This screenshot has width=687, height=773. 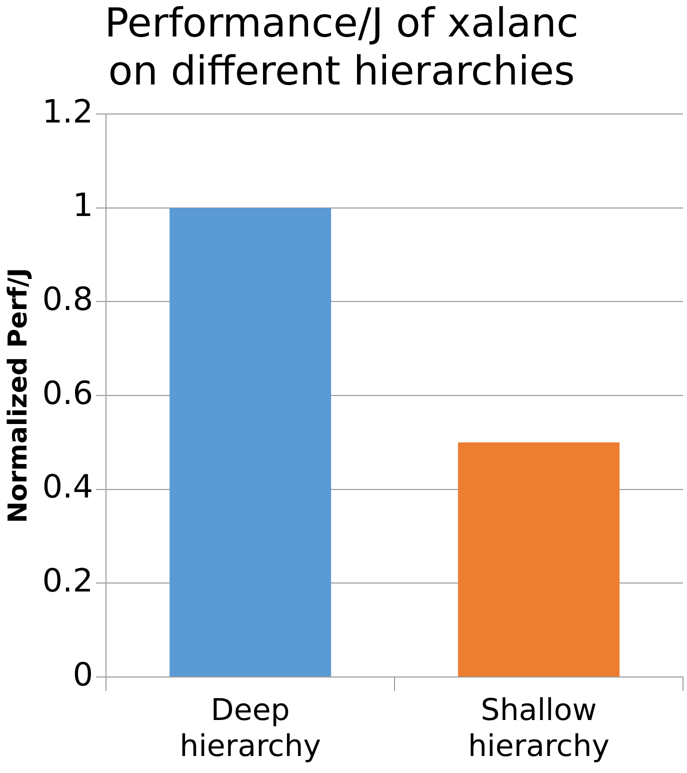 I want to click on y-tick-label: 0.8, so click(x=68, y=299).